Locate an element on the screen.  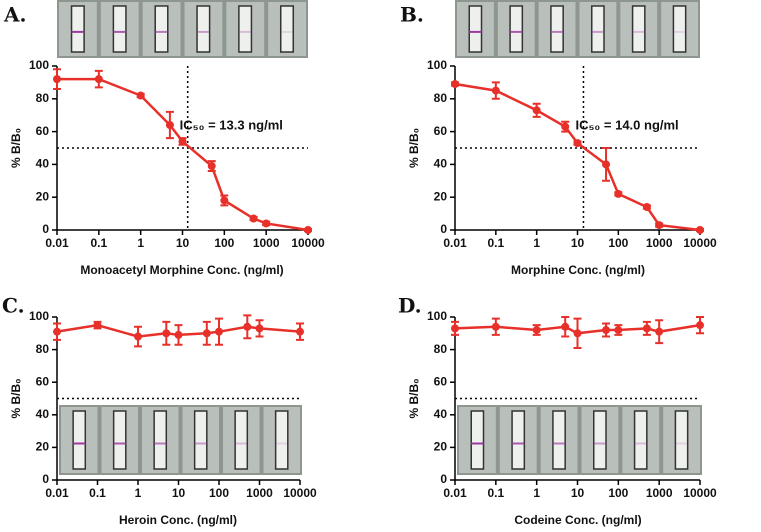
panel-label: C. is located at coordinates (13, 306).